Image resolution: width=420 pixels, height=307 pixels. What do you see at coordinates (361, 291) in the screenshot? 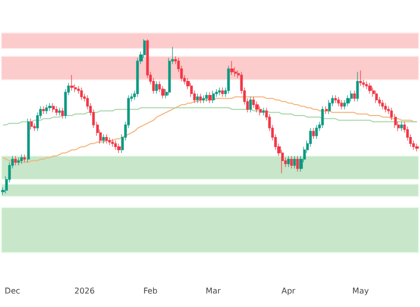
I see `x-tick-label: May` at bounding box center [361, 291].